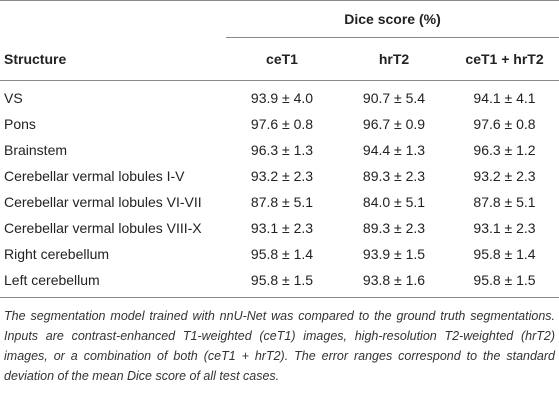 Image resolution: width=559 pixels, height=400 pixels. I want to click on value-cell: 93.9 ± 4.0, so click(282, 98).